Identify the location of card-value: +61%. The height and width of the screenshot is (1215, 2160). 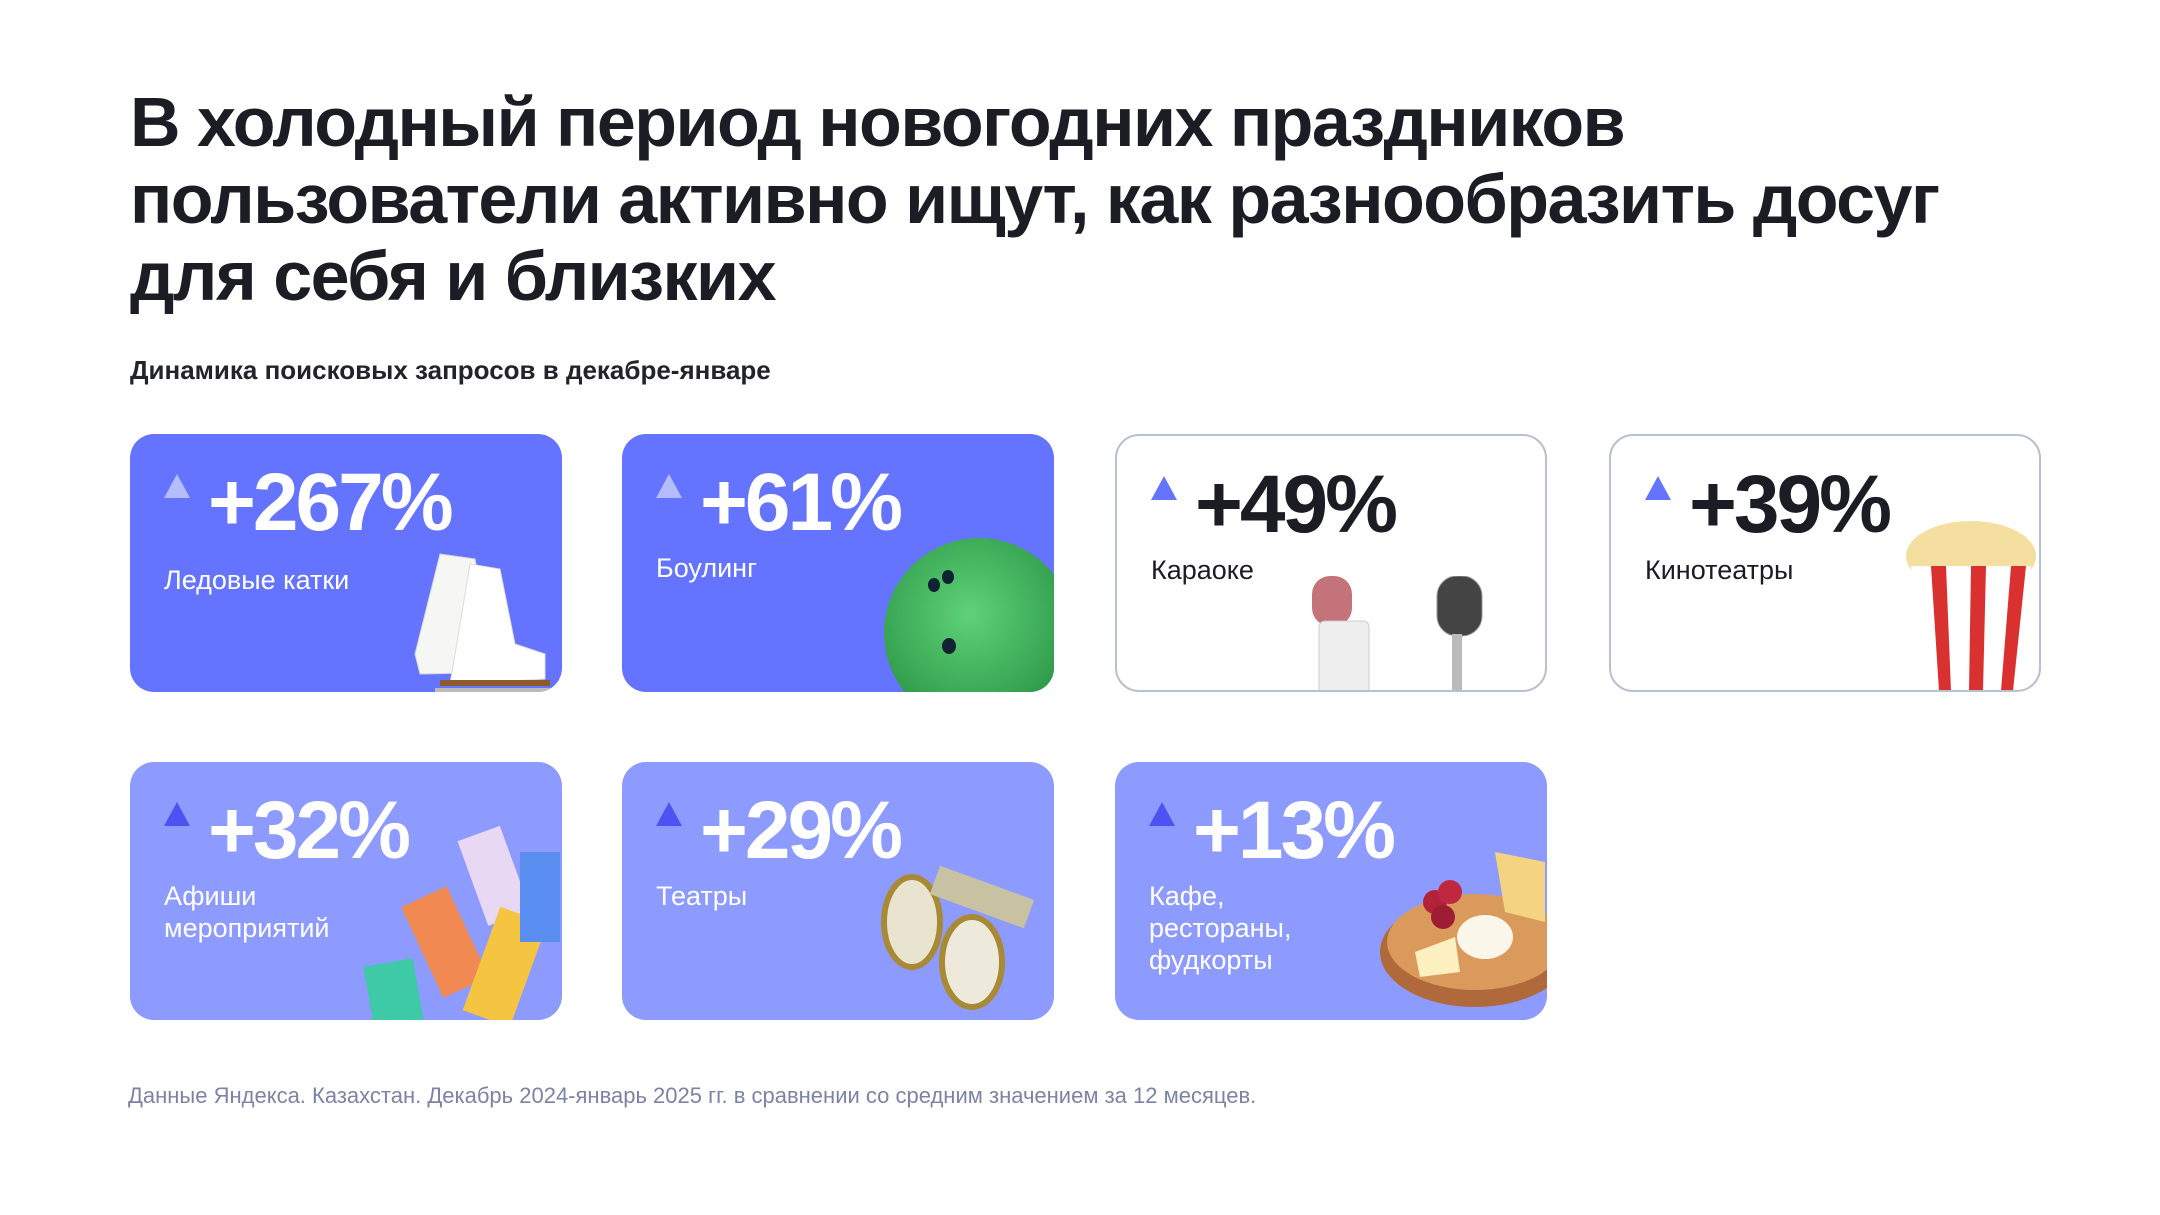
(801, 502).